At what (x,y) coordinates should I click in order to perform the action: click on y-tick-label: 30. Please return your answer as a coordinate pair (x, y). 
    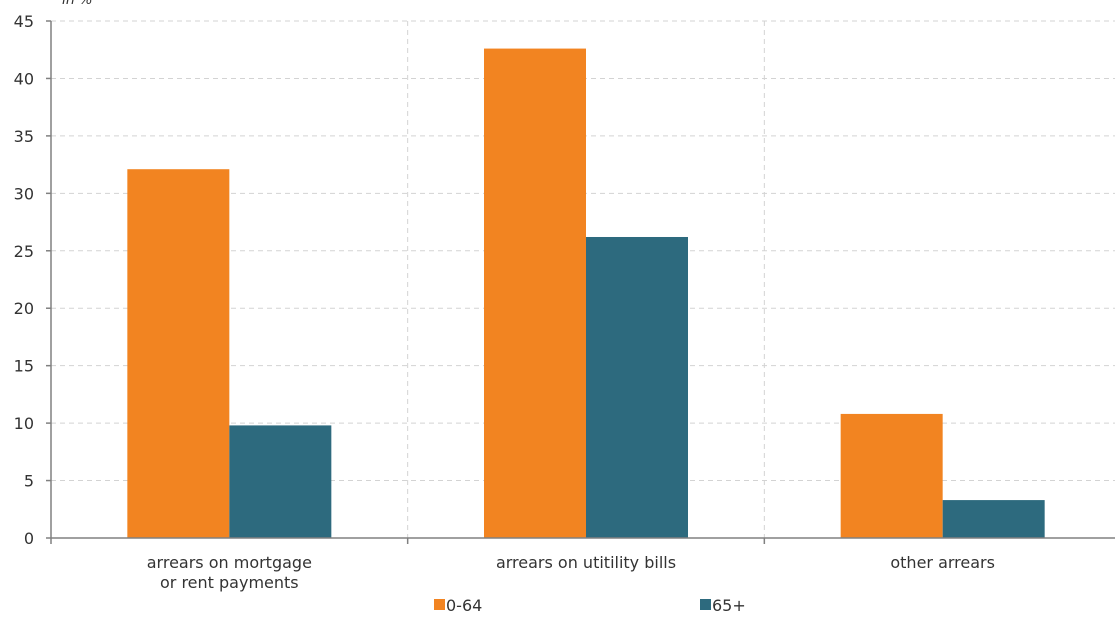
    Looking at the image, I should click on (24, 193).